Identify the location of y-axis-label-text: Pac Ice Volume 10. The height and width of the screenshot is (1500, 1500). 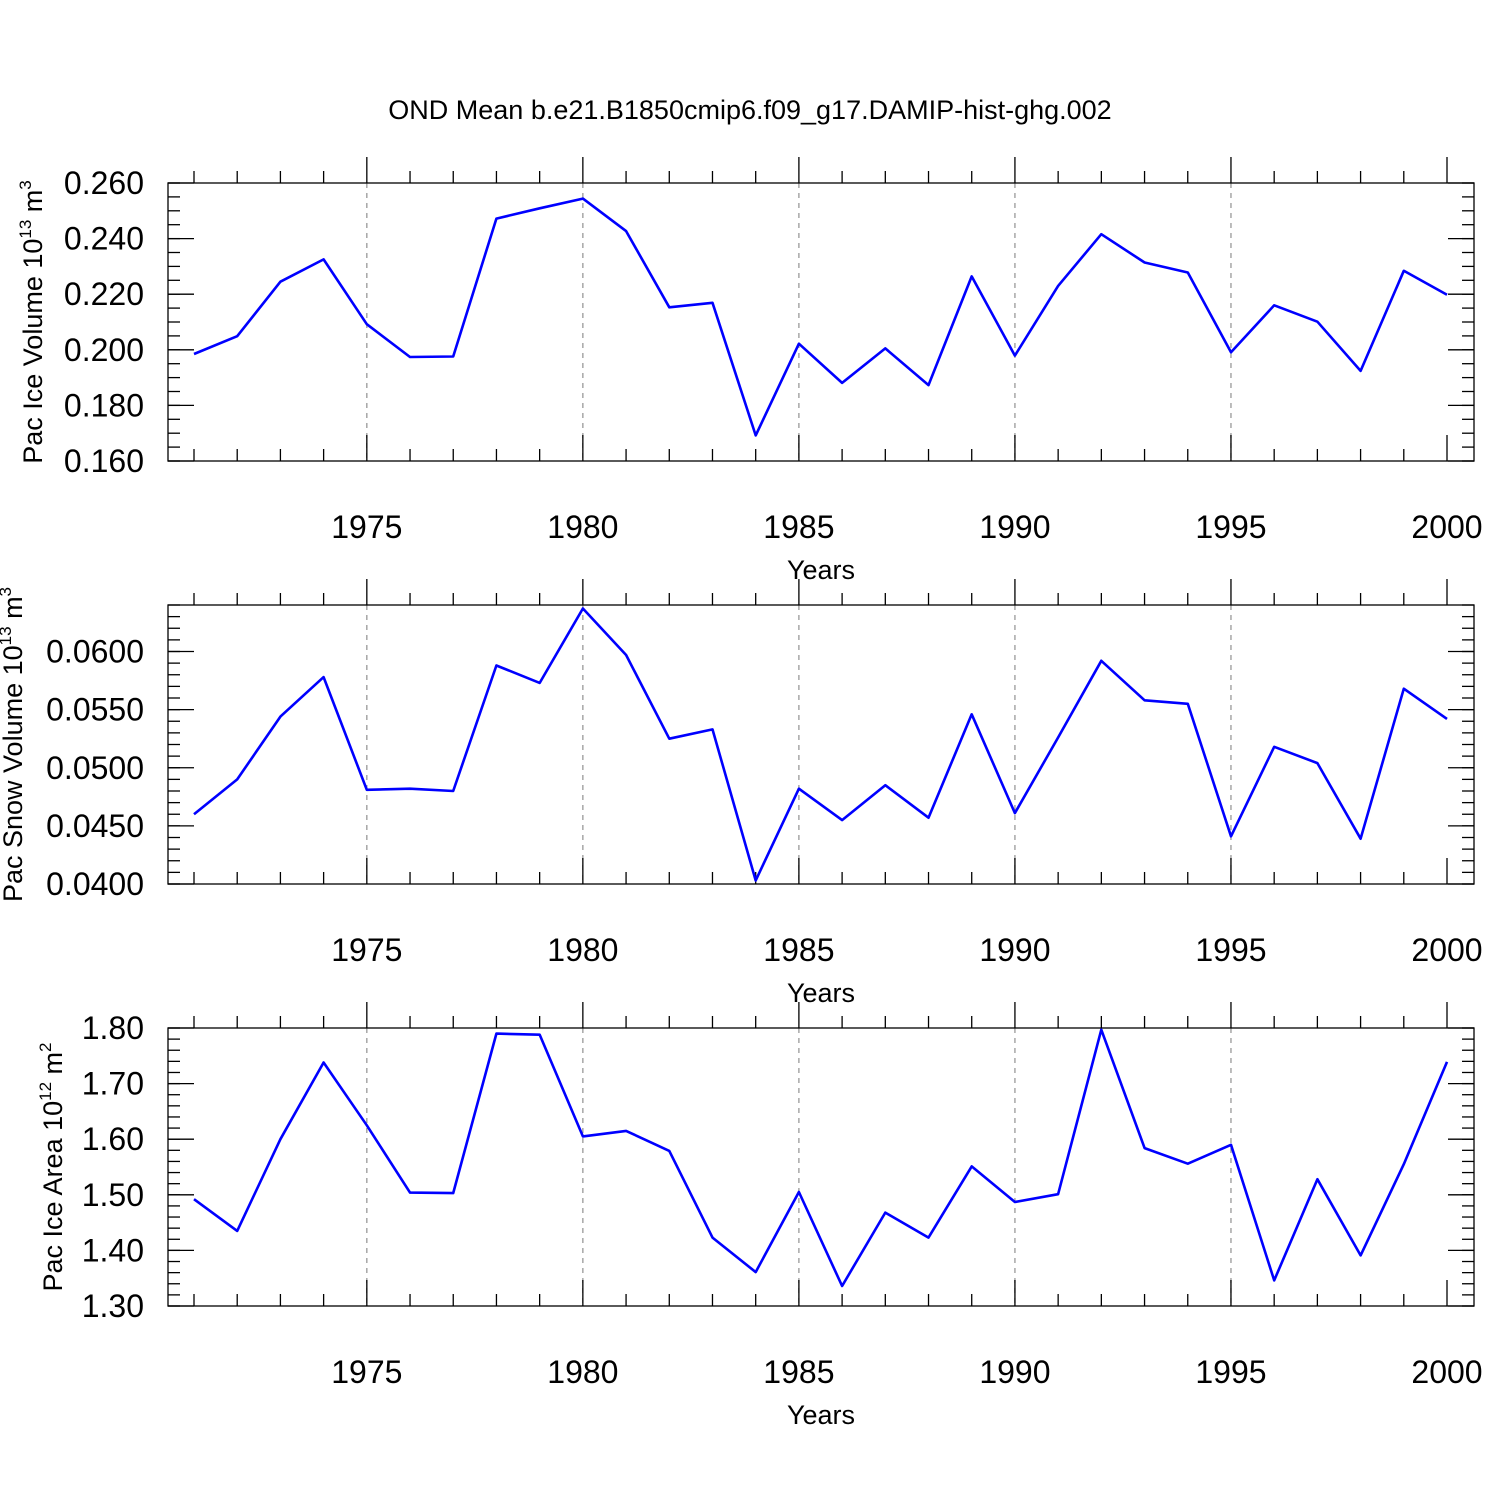
(33, 351).